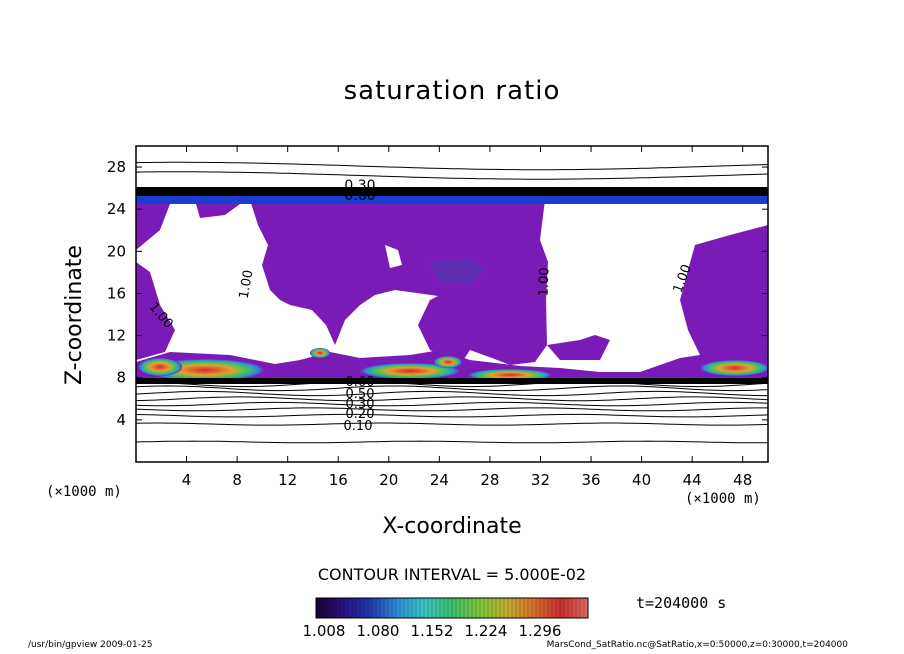  I want to click on x-tick-label: 12, so click(287, 480).